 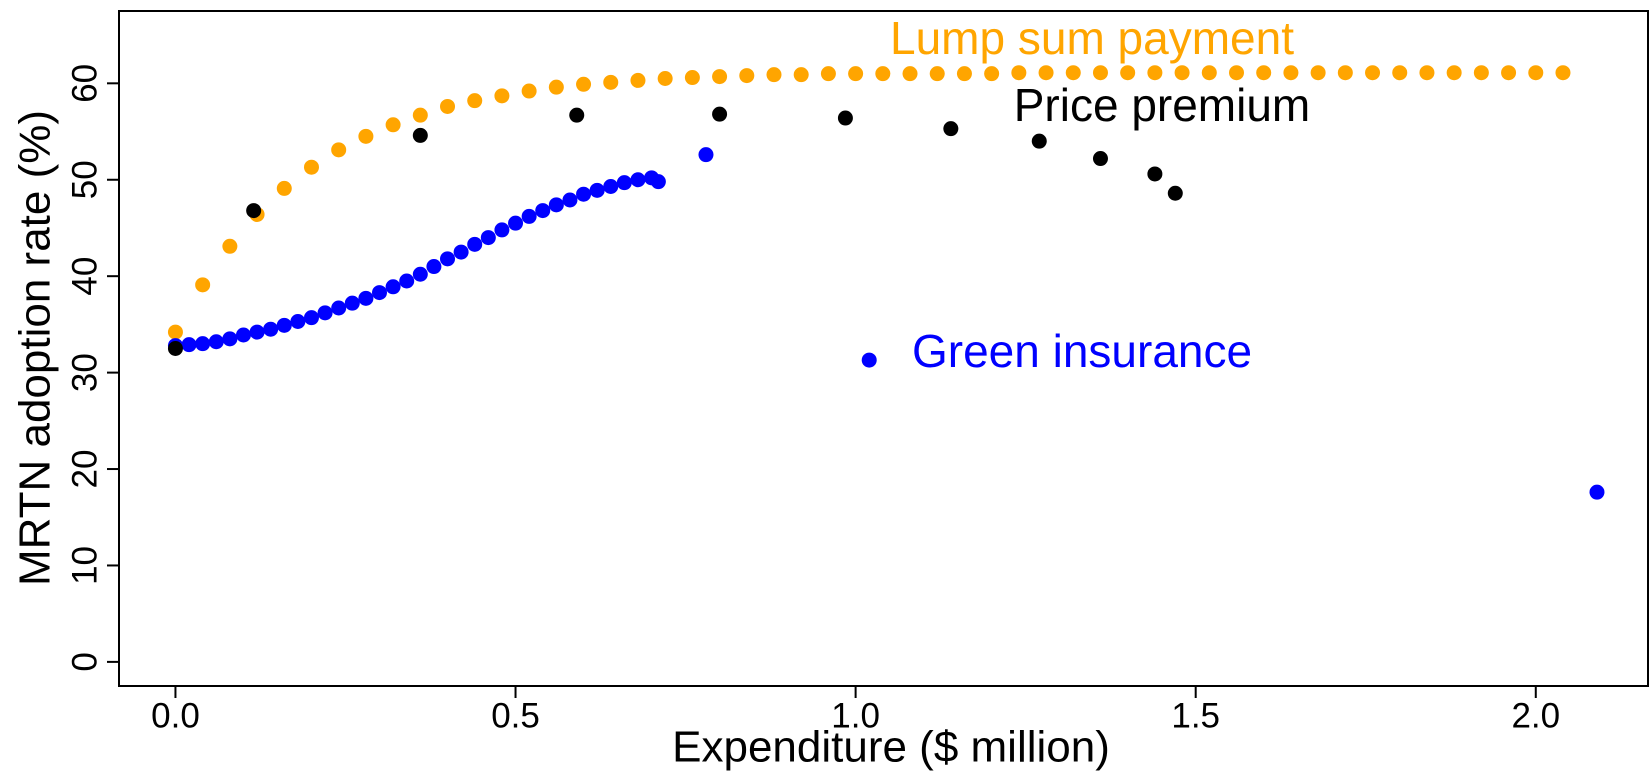 What do you see at coordinates (84, 469) in the screenshot?
I see `y-tick-label: 20` at bounding box center [84, 469].